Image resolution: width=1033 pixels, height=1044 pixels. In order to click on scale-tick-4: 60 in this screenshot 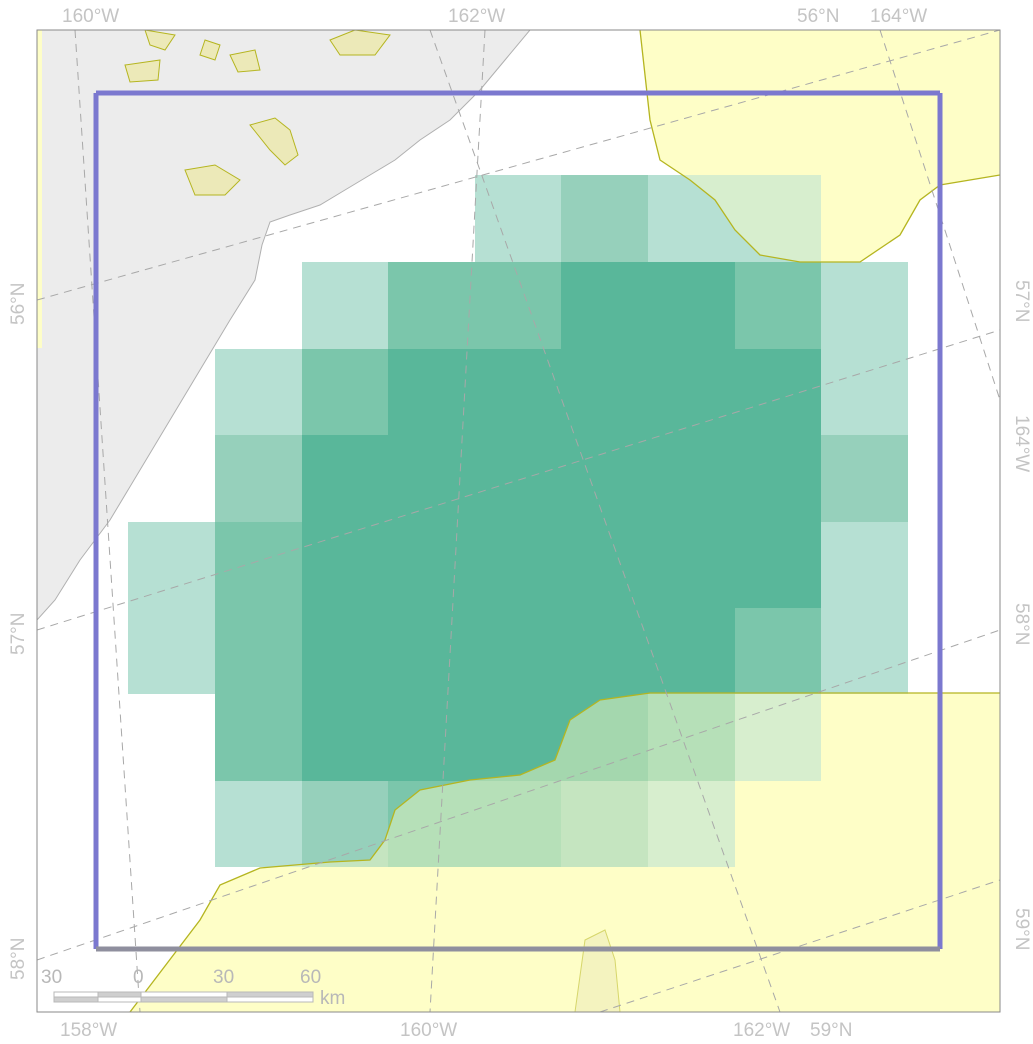, I will do `click(310, 977)`.